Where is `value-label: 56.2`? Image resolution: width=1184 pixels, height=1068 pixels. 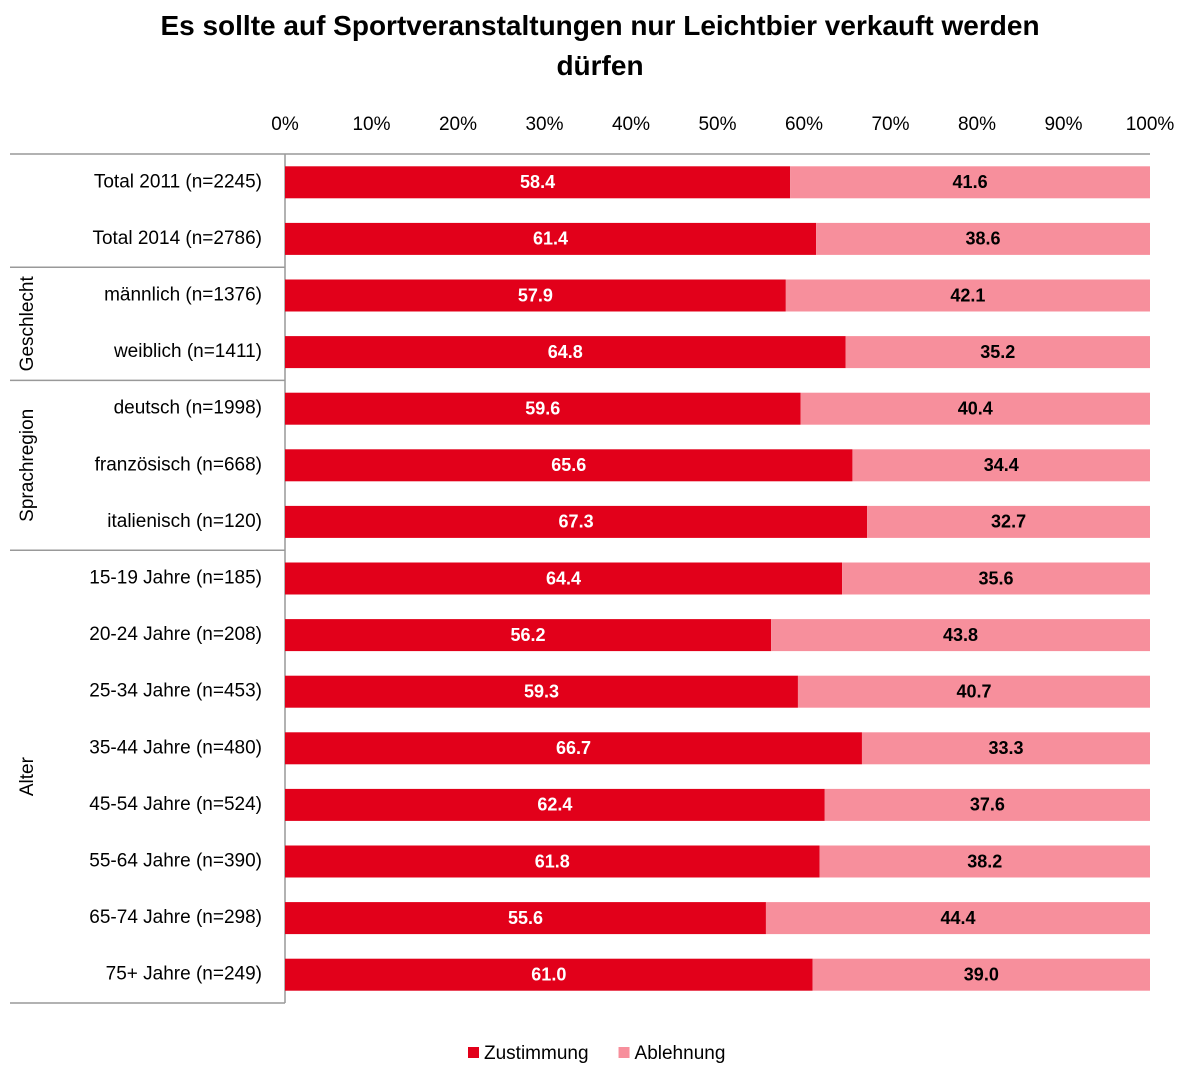 value-label: 56.2 is located at coordinates (528, 635).